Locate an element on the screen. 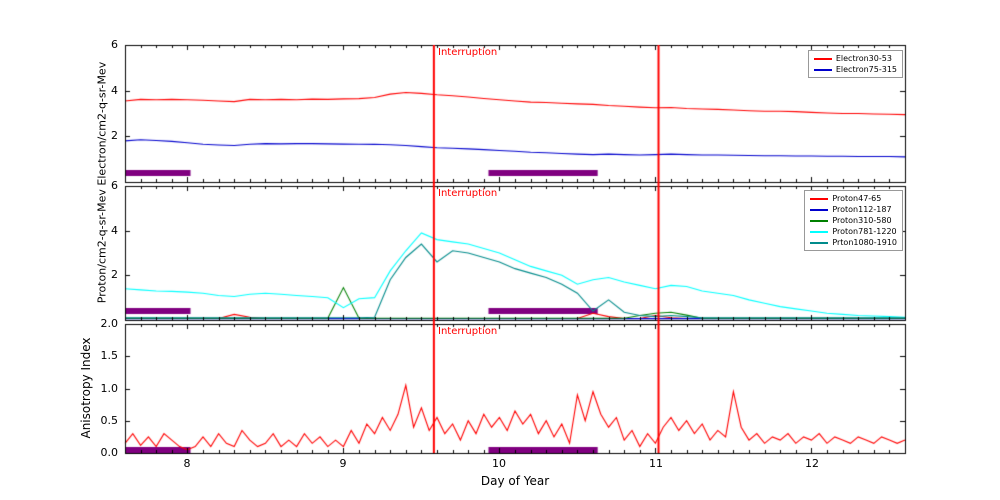 This screenshot has width=1000, height=500. legend-item: Proton781-1220 is located at coordinates (853, 231).